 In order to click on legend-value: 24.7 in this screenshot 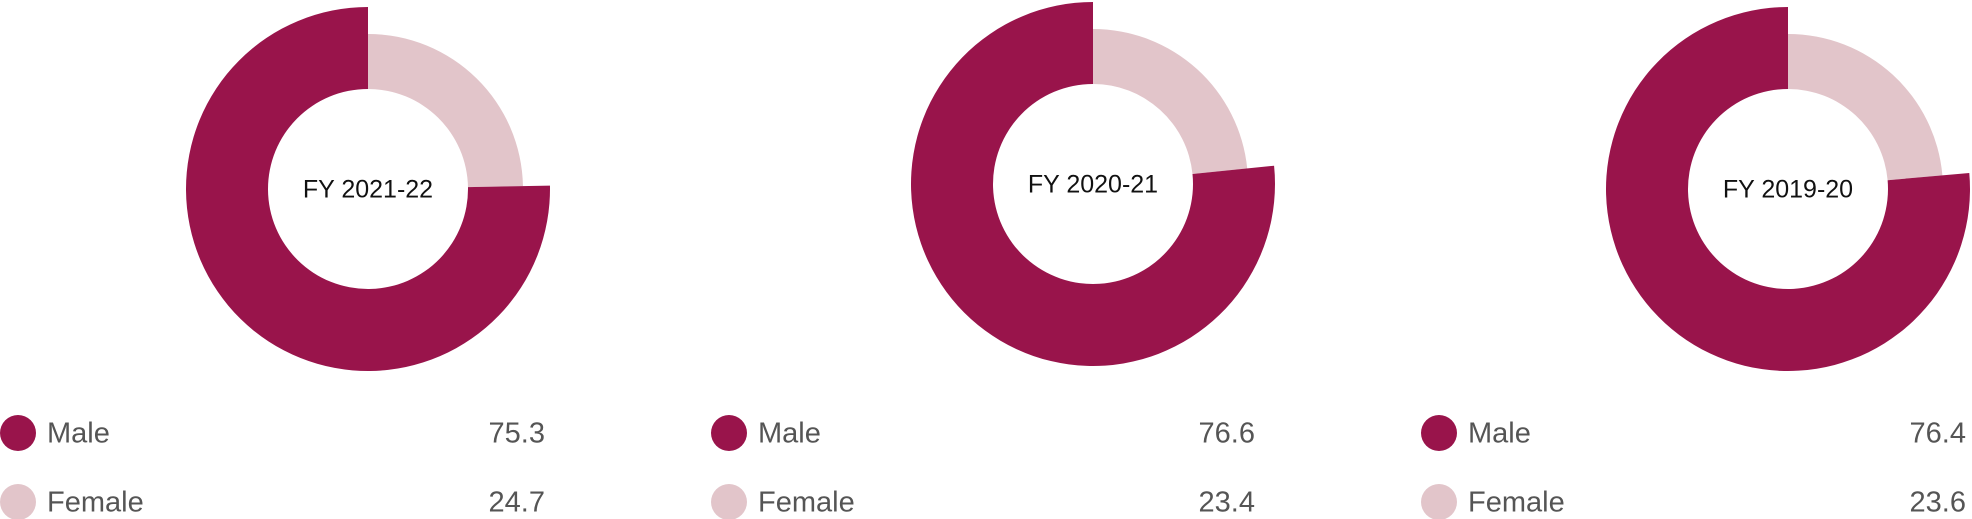, I will do `click(517, 503)`.